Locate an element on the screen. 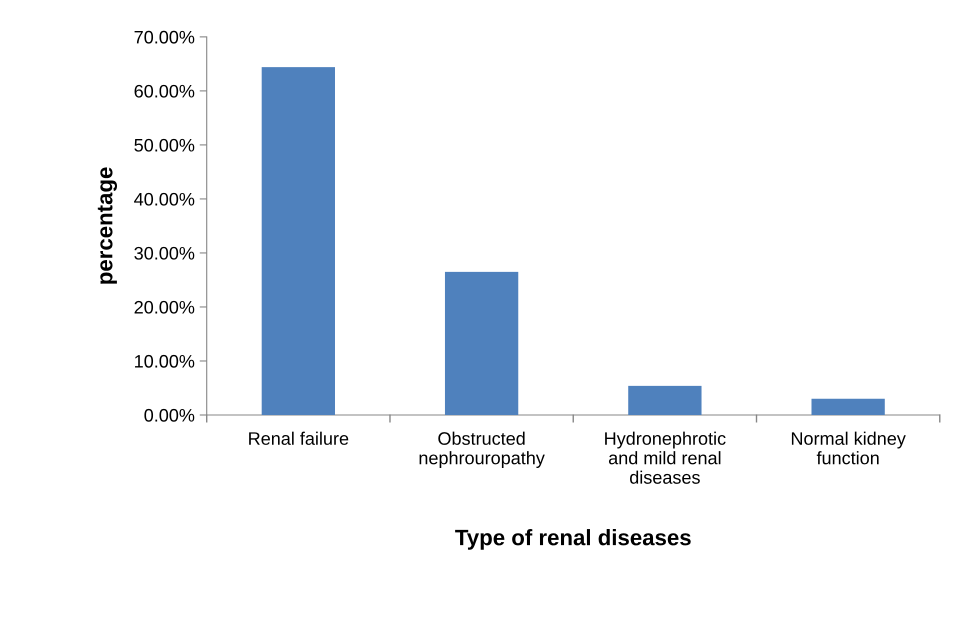 Image resolution: width=957 pixels, height=625 pixels. y-tick-label: 50.00% is located at coordinates (164, 145).